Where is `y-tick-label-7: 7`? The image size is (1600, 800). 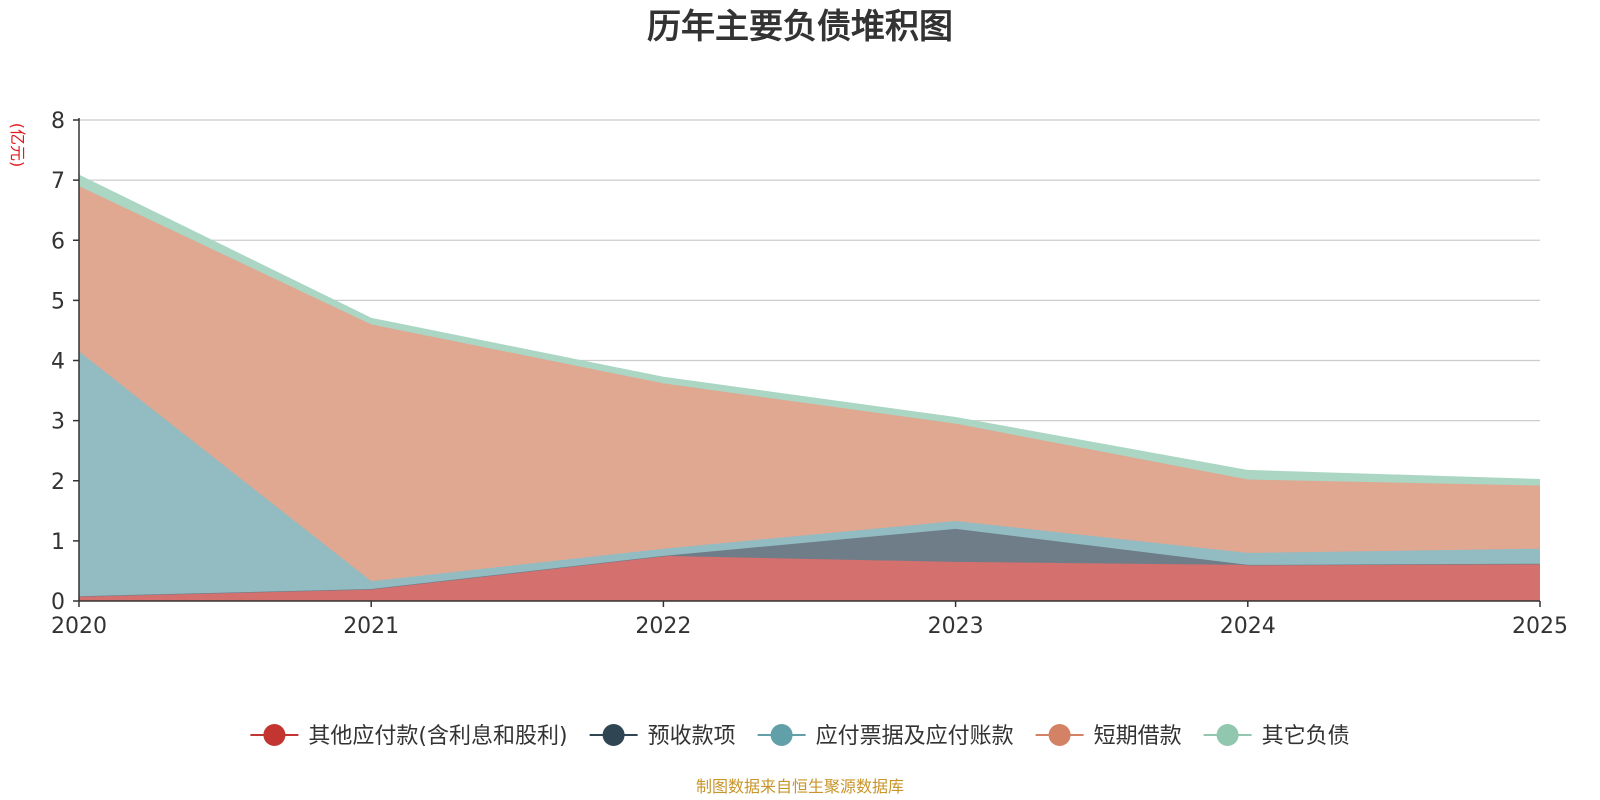 y-tick-label-7: 7 is located at coordinates (58, 181).